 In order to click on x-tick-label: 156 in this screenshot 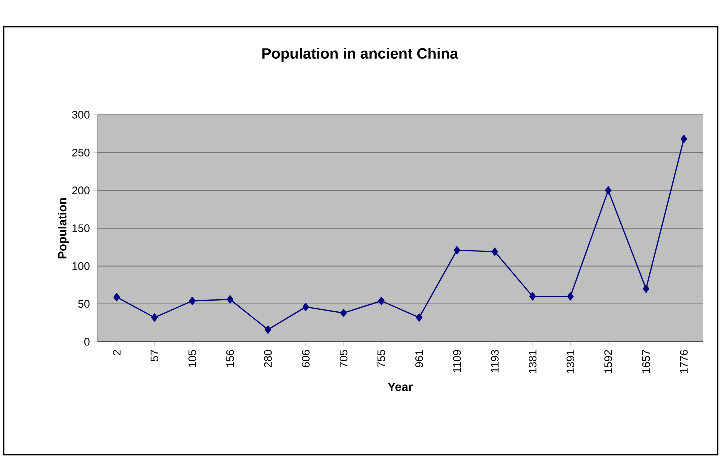, I will do `click(230, 359)`.